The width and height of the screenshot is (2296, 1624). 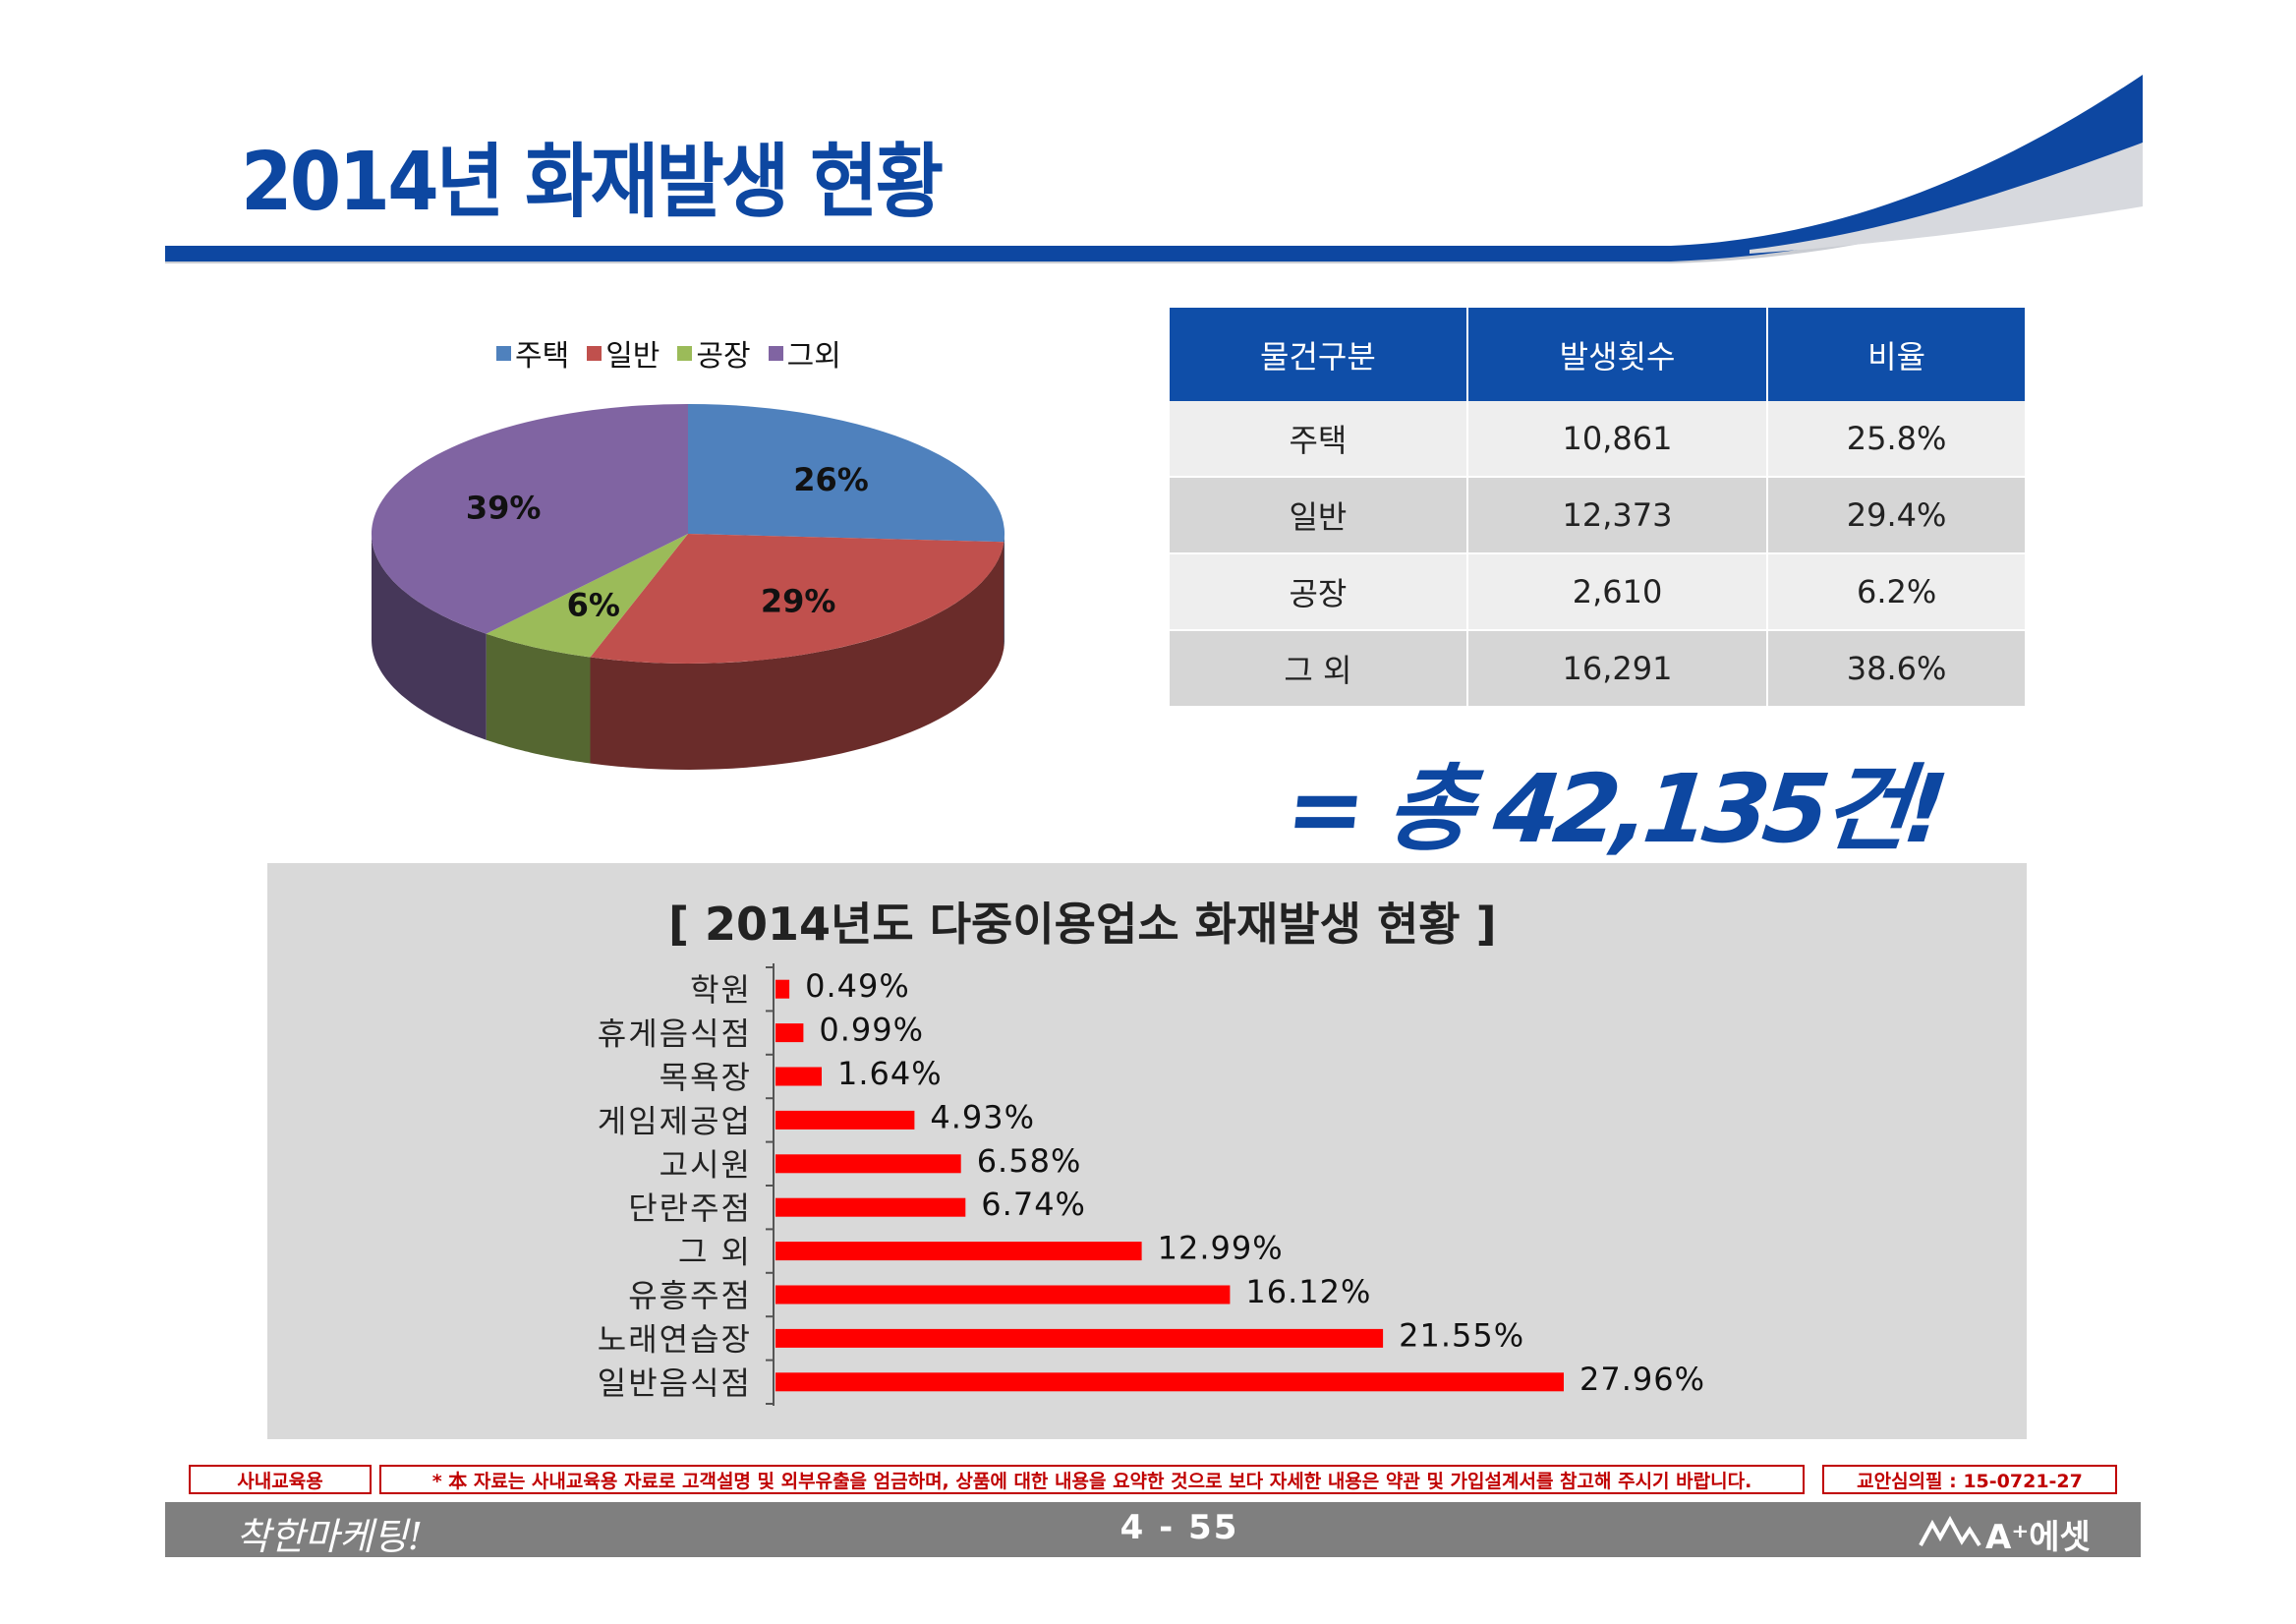 I want to click on category-label: 그 외, so click(x=715, y=1252).